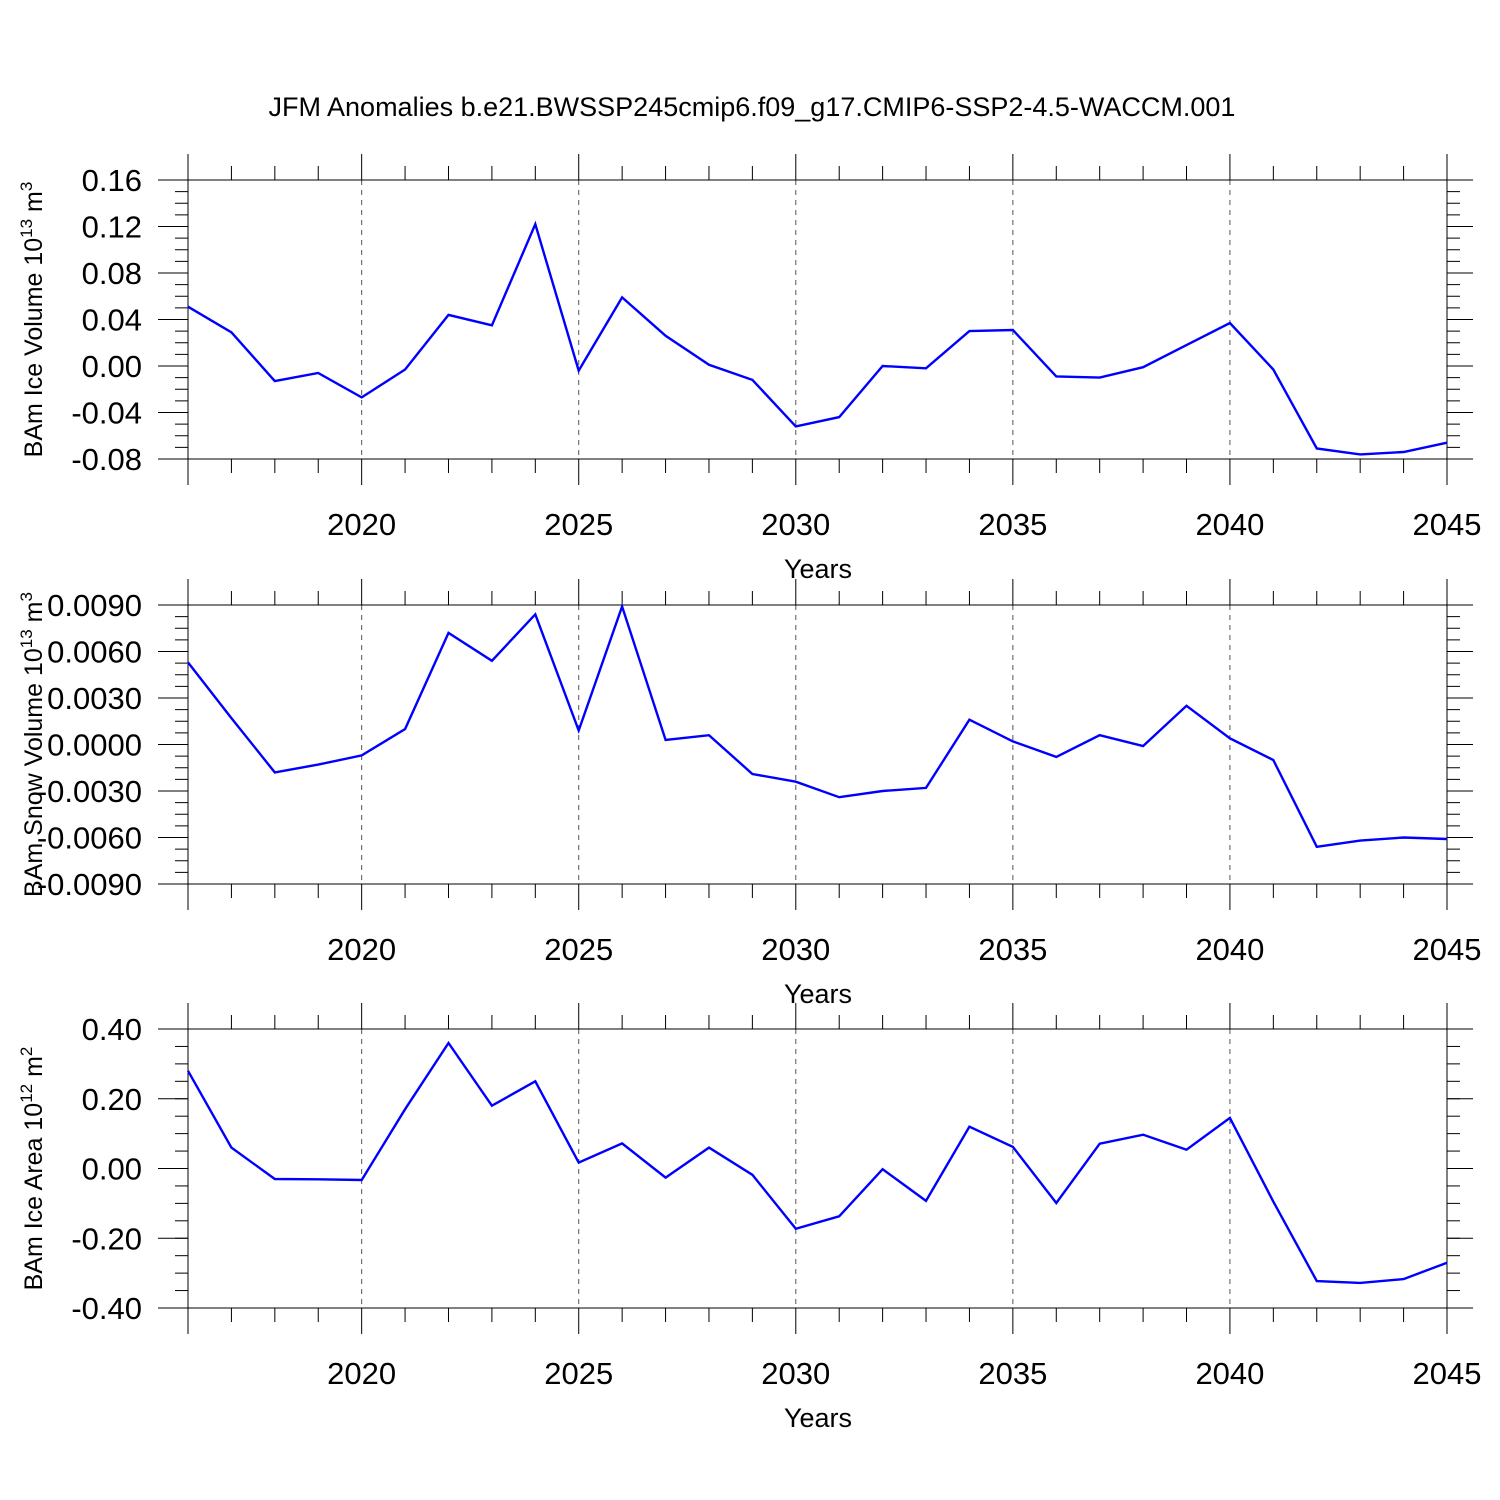 This screenshot has height=1500, width=1500. What do you see at coordinates (94, 652) in the screenshot?
I see `y-tick-label: 0.0060` at bounding box center [94, 652].